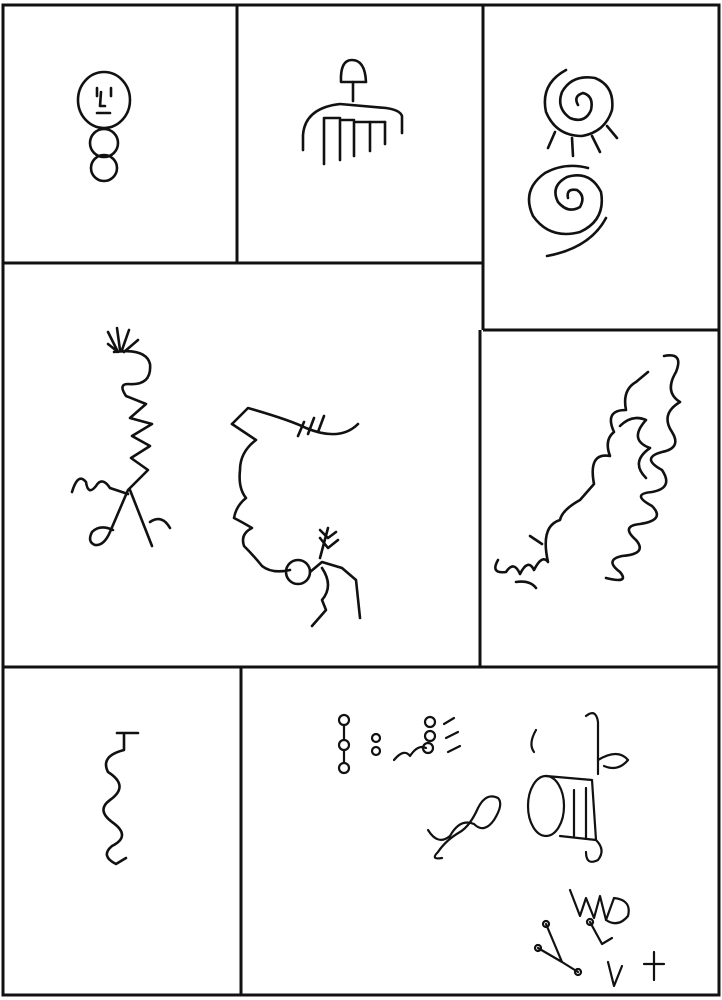 This screenshot has width=722, height=1000. I want to click on mixed-small-glyphs-icon, so click(501, 850).